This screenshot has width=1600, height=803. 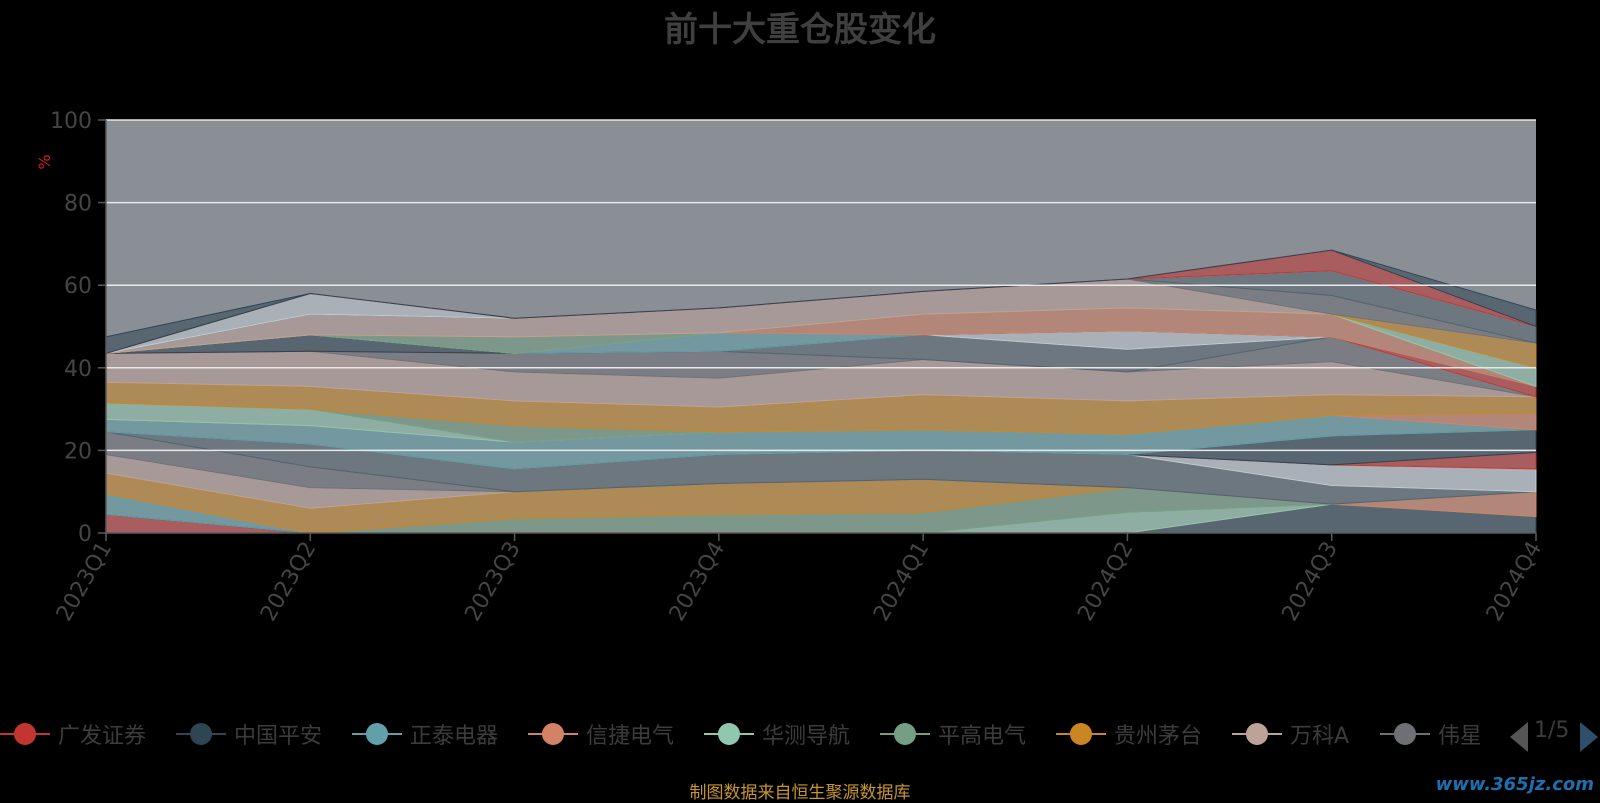 I want to click on y-tick-label-4: 80, so click(x=78, y=204).